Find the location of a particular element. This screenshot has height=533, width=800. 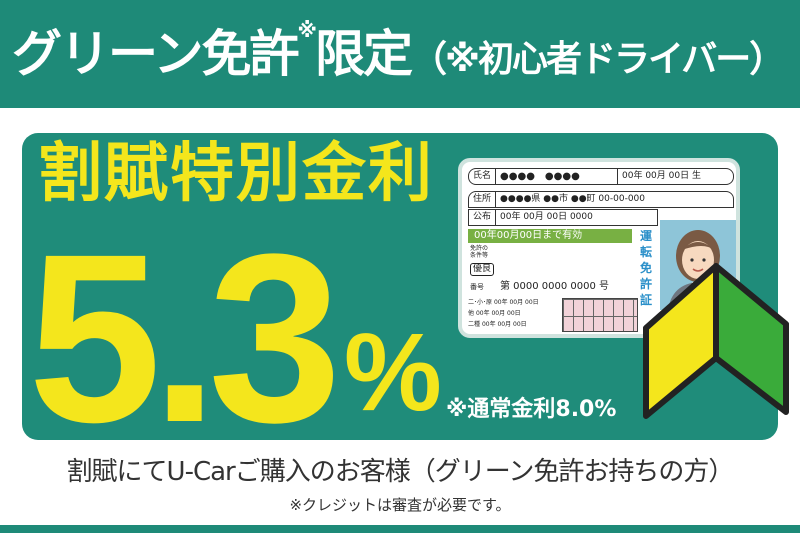

class-label: 二･小･原 is located at coordinates (480, 302).